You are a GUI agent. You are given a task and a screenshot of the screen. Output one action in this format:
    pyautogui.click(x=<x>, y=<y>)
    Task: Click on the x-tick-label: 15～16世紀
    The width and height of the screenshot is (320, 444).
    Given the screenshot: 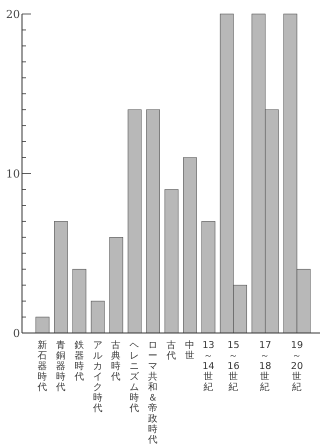 What is the action you would take?
    pyautogui.click(x=233, y=366)
    